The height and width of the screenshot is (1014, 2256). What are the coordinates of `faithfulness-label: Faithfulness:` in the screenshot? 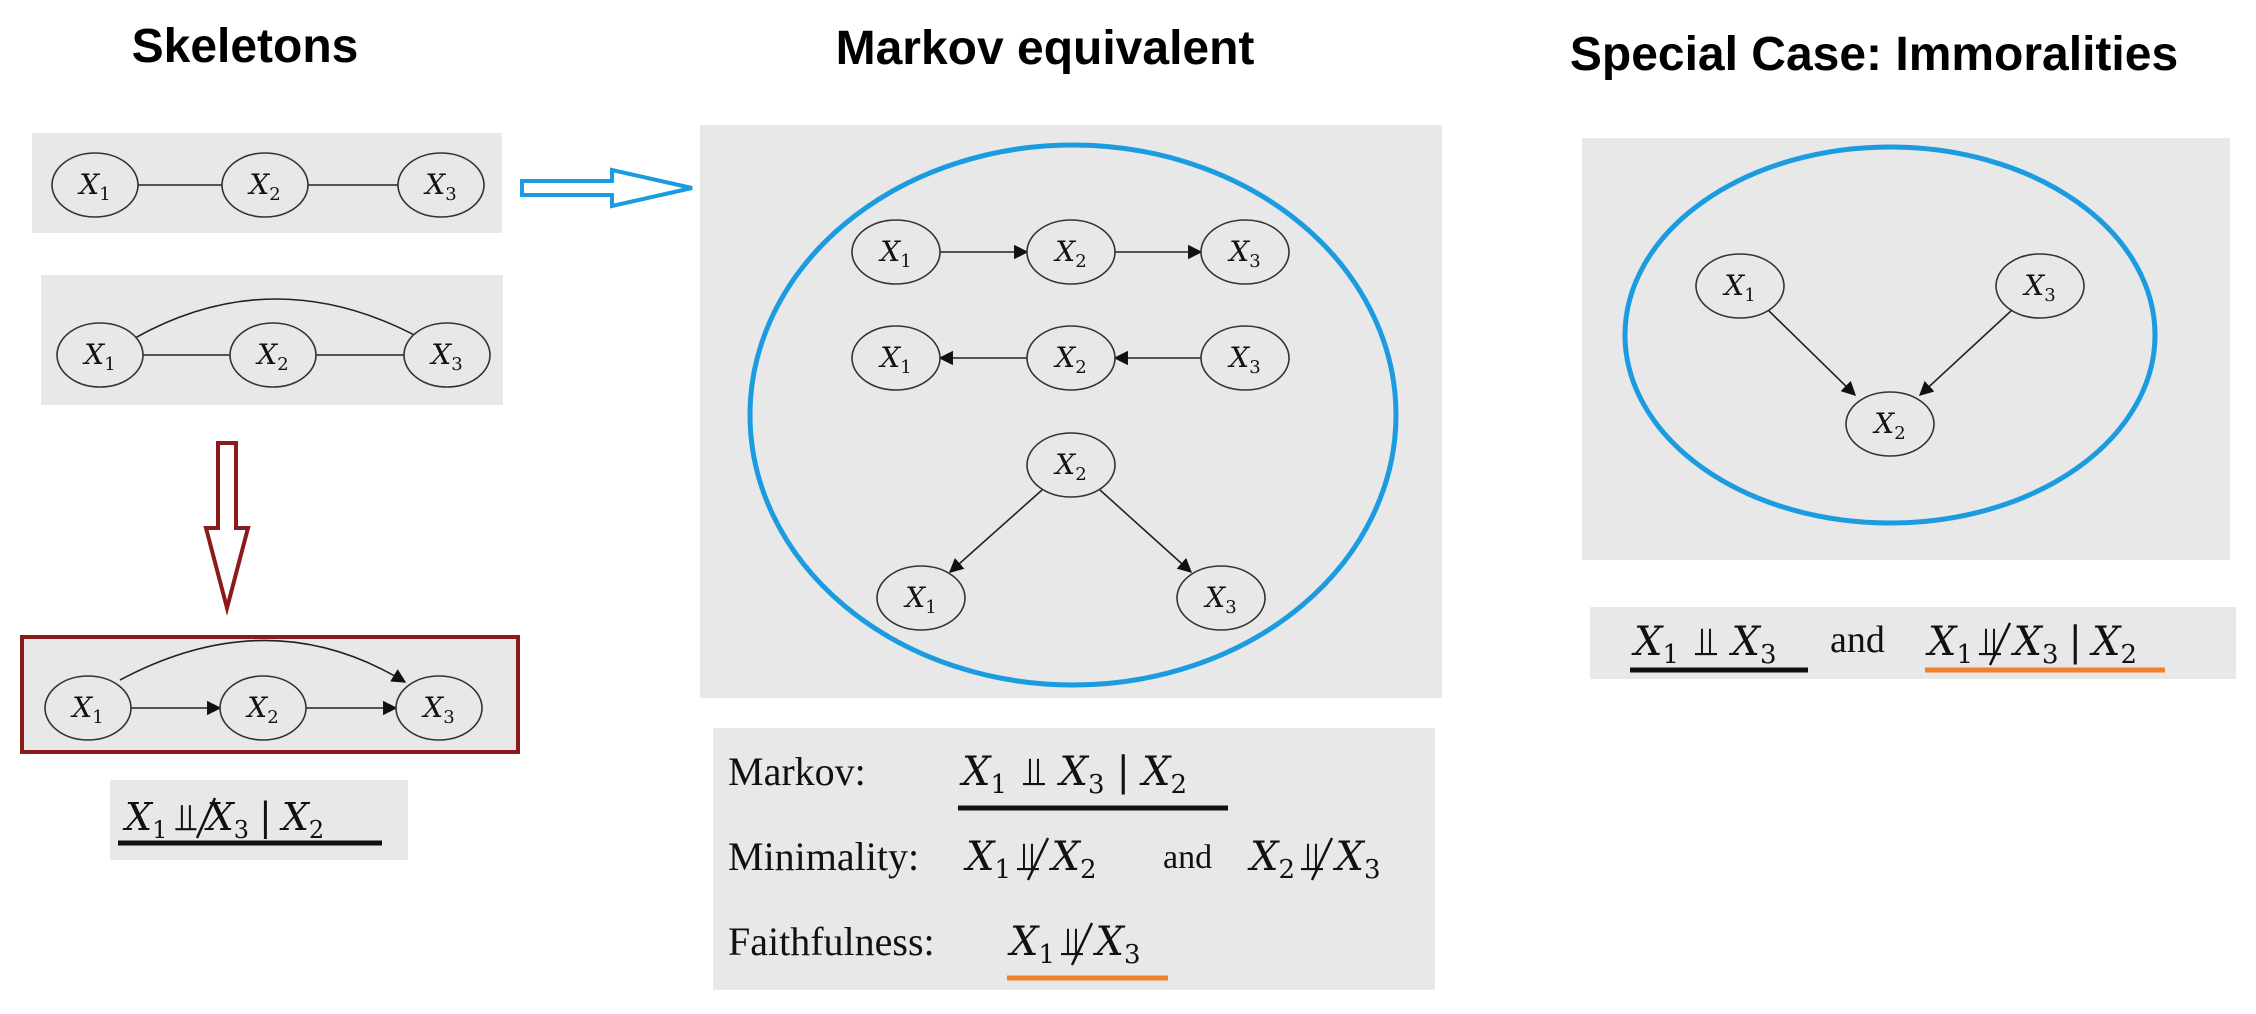 It's located at (831, 941).